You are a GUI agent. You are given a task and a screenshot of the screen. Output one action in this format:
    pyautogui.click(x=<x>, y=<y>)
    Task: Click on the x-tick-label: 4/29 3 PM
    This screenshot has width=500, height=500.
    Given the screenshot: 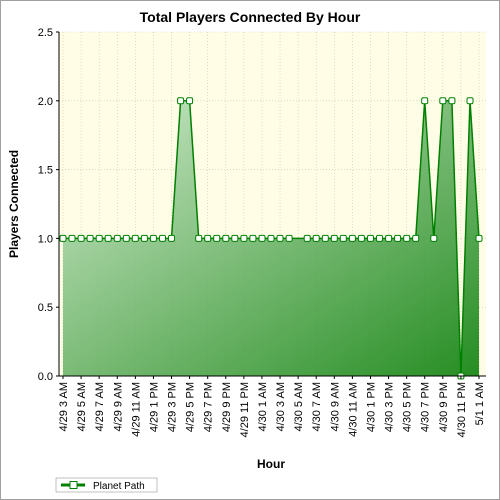 What is the action you would take?
    pyautogui.click(x=173, y=407)
    